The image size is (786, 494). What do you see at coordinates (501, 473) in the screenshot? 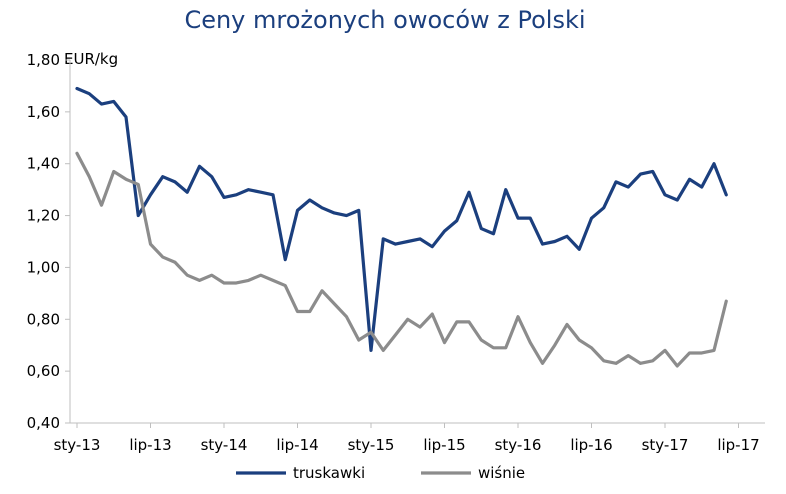
I see `legend-label: wiśnie` at bounding box center [501, 473].